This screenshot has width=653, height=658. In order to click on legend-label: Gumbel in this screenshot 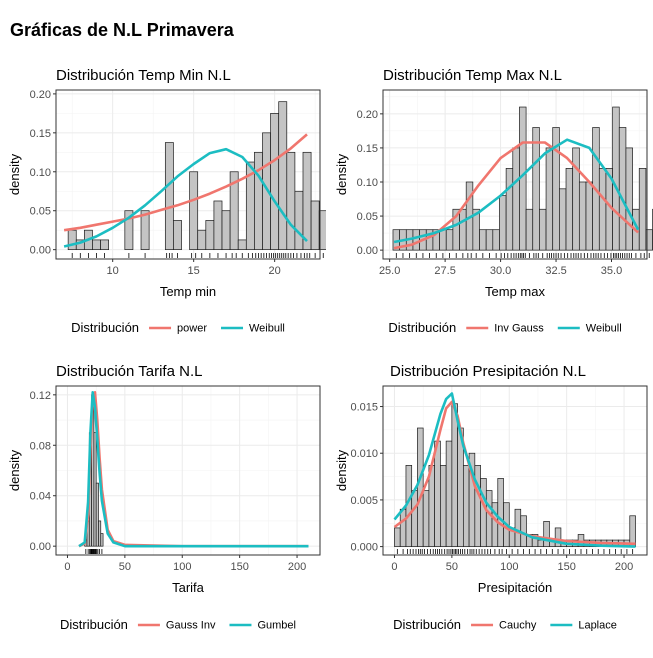, I will do `click(276, 626)`.